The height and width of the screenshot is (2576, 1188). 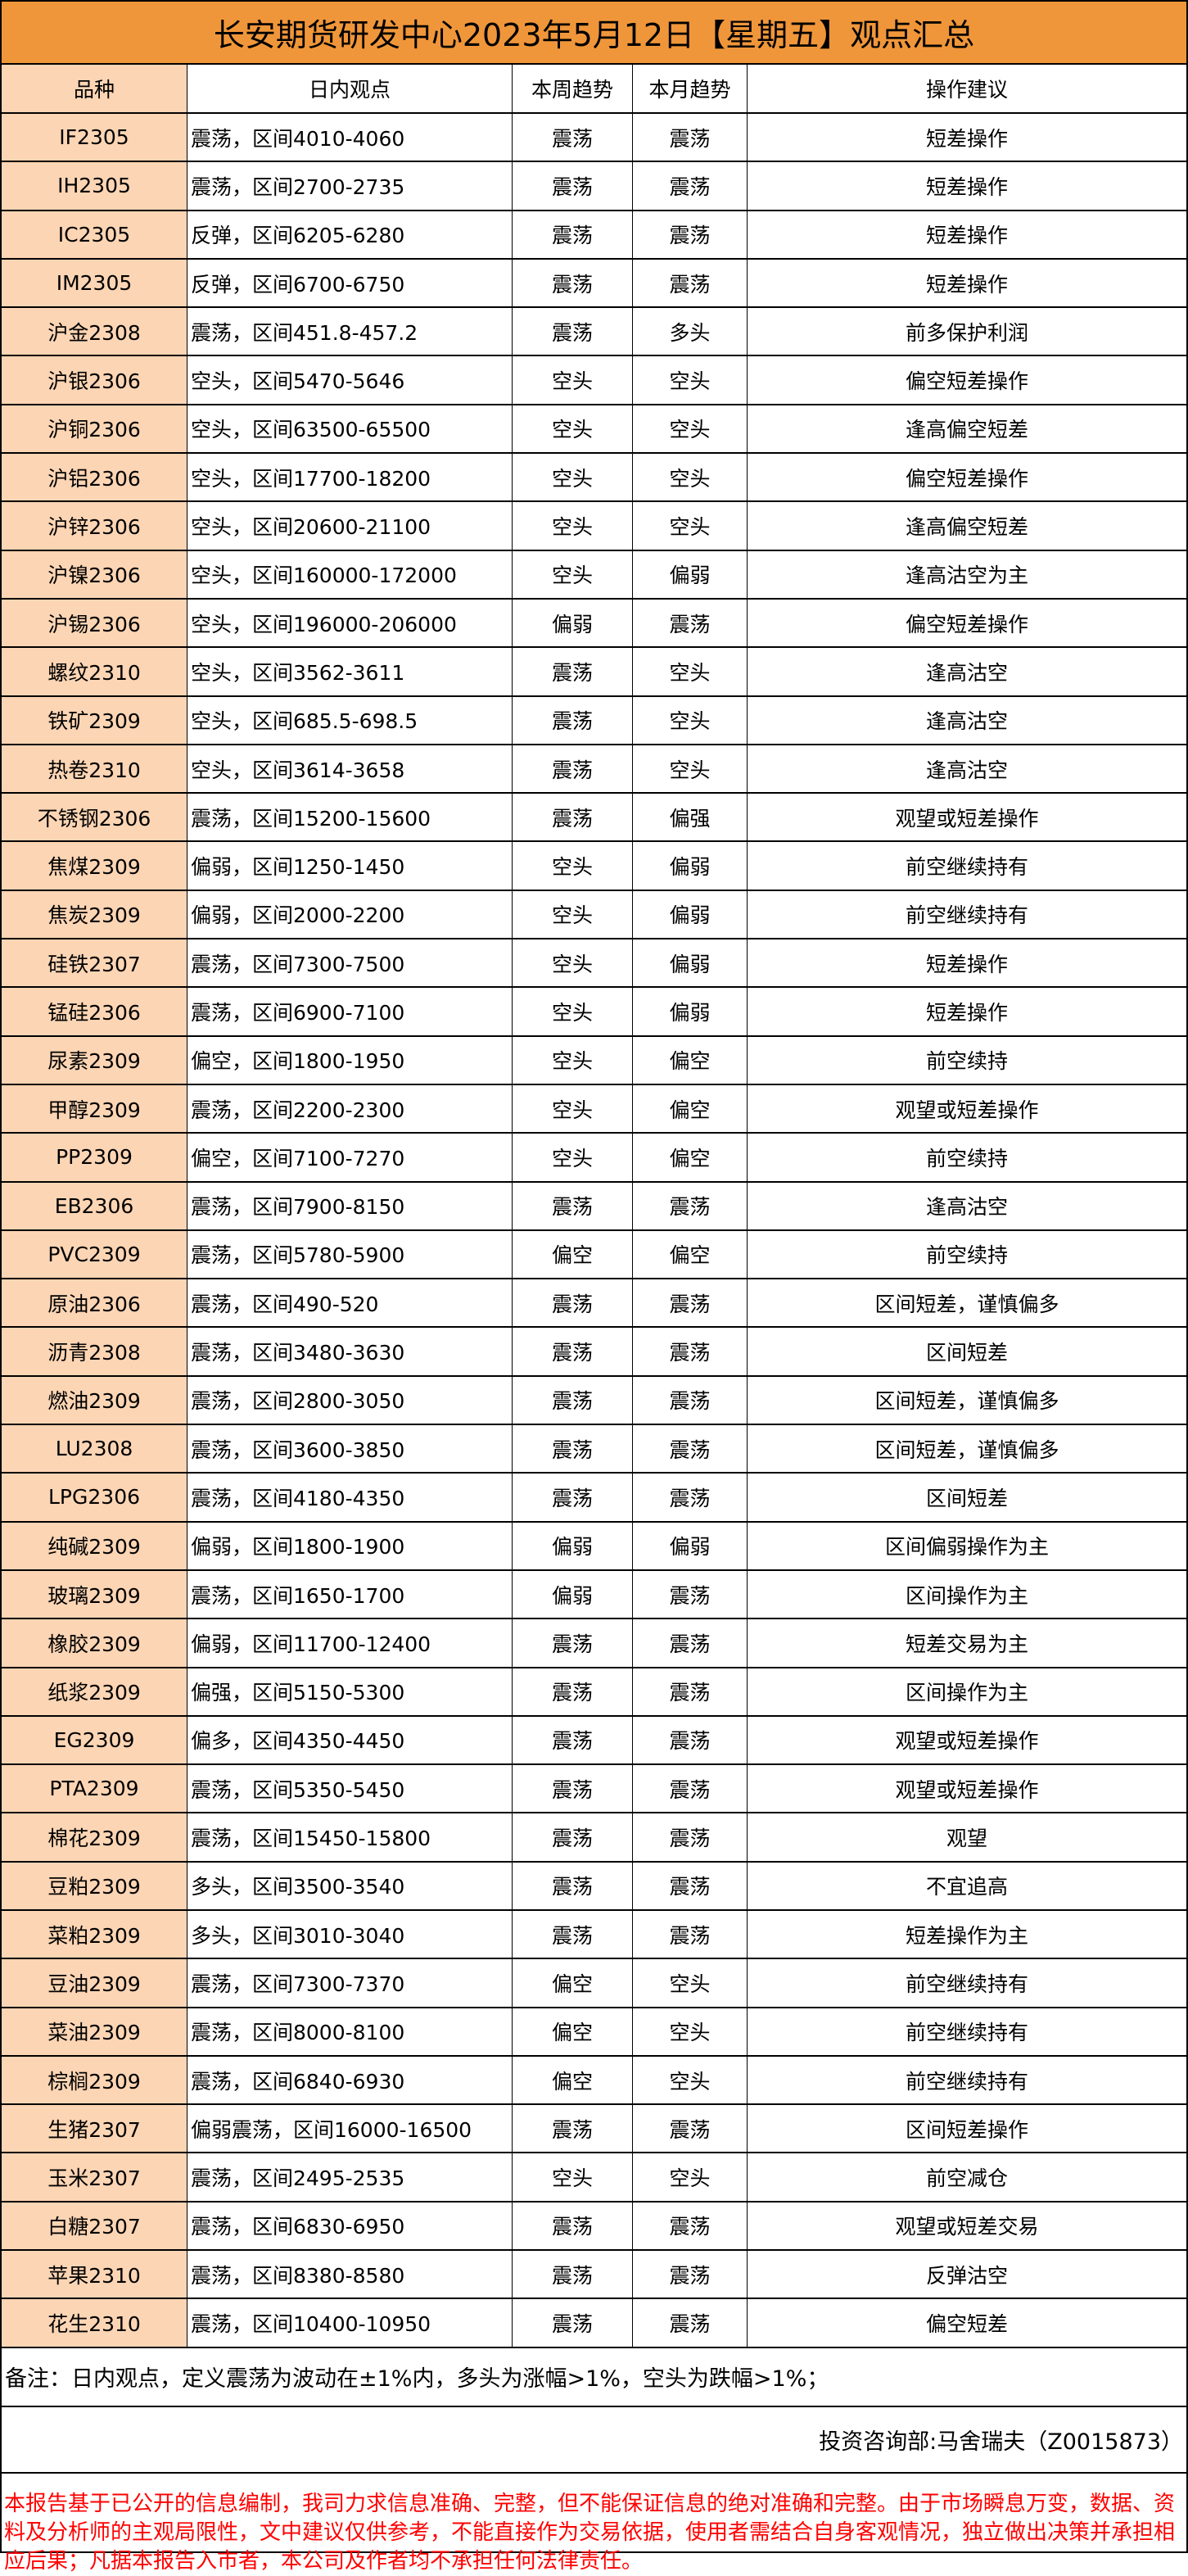 What do you see at coordinates (594, 915) in the screenshot?
I see `table-row: 焦炭2309 偏弱，区间2000-2200 空头 偏弱 前空继续持有` at bounding box center [594, 915].